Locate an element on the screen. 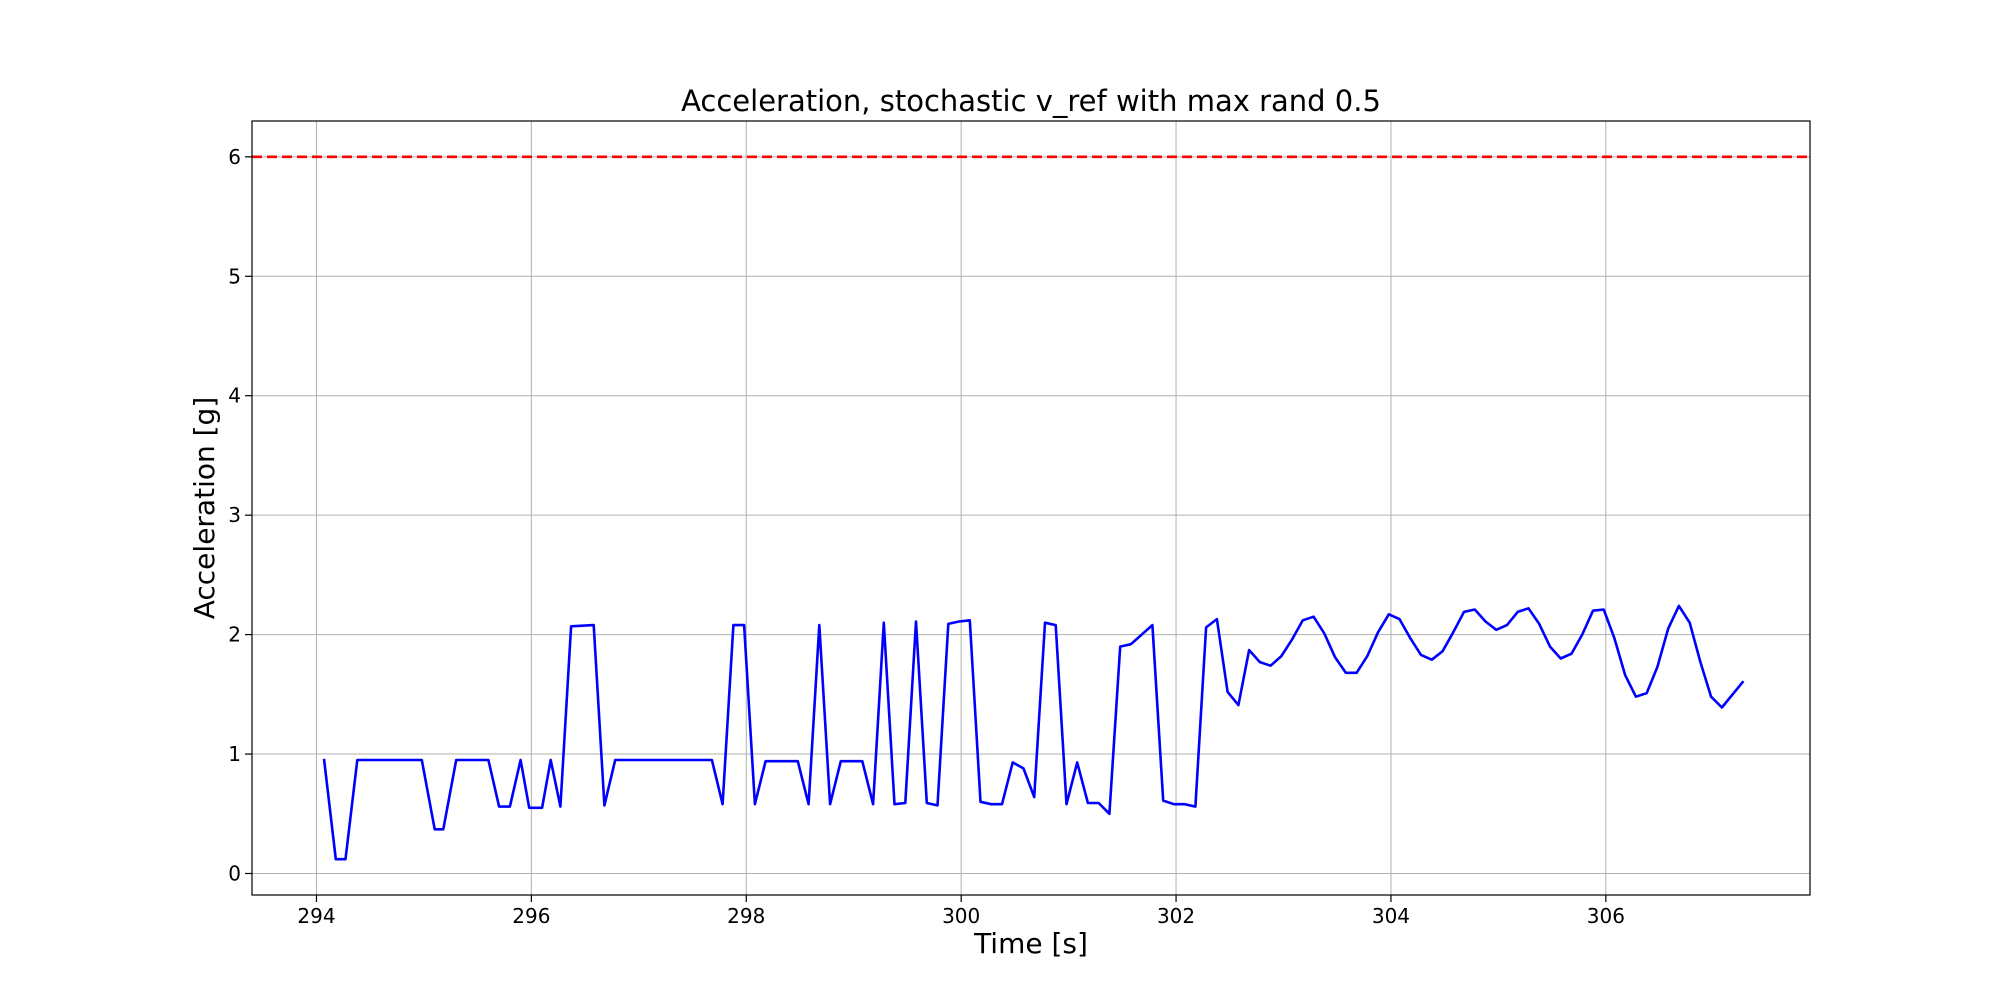 This screenshot has width=2000, height=1000. x-tick-label: 300 is located at coordinates (961, 916).